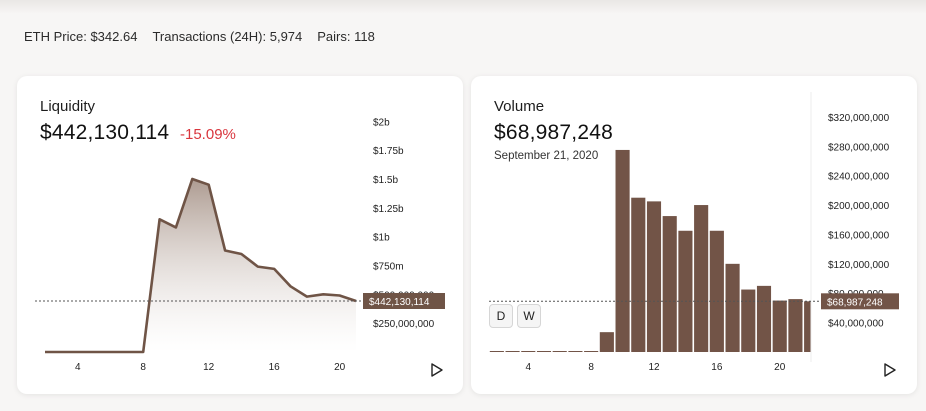 This screenshot has height=411, width=926. What do you see at coordinates (856, 324) in the screenshot?
I see `y-tick-label: $40,000,000` at bounding box center [856, 324].